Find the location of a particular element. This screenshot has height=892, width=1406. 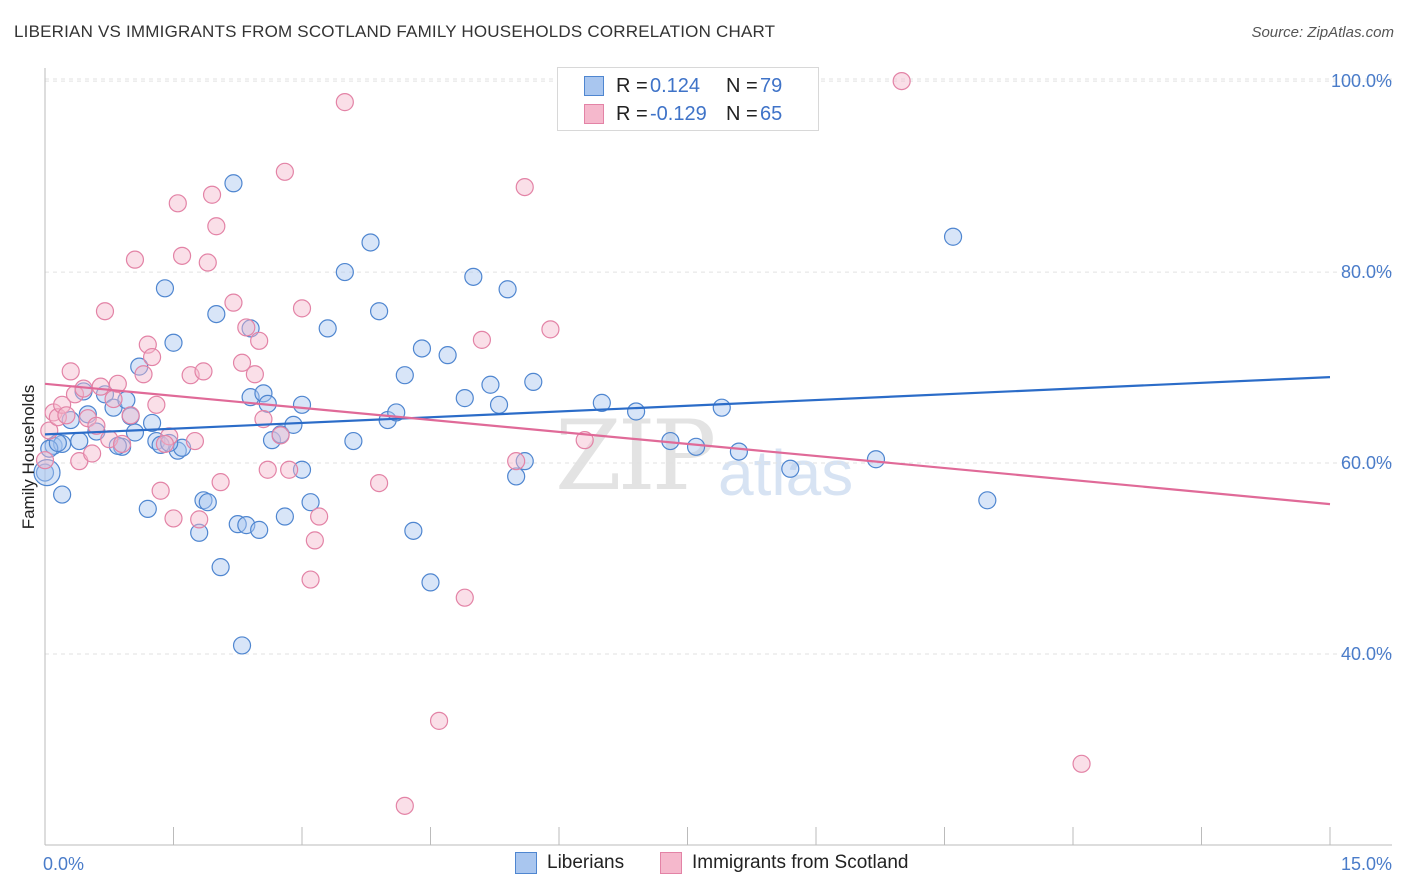

legend-item-liberians: Liberians is located at coordinates (569, 863).